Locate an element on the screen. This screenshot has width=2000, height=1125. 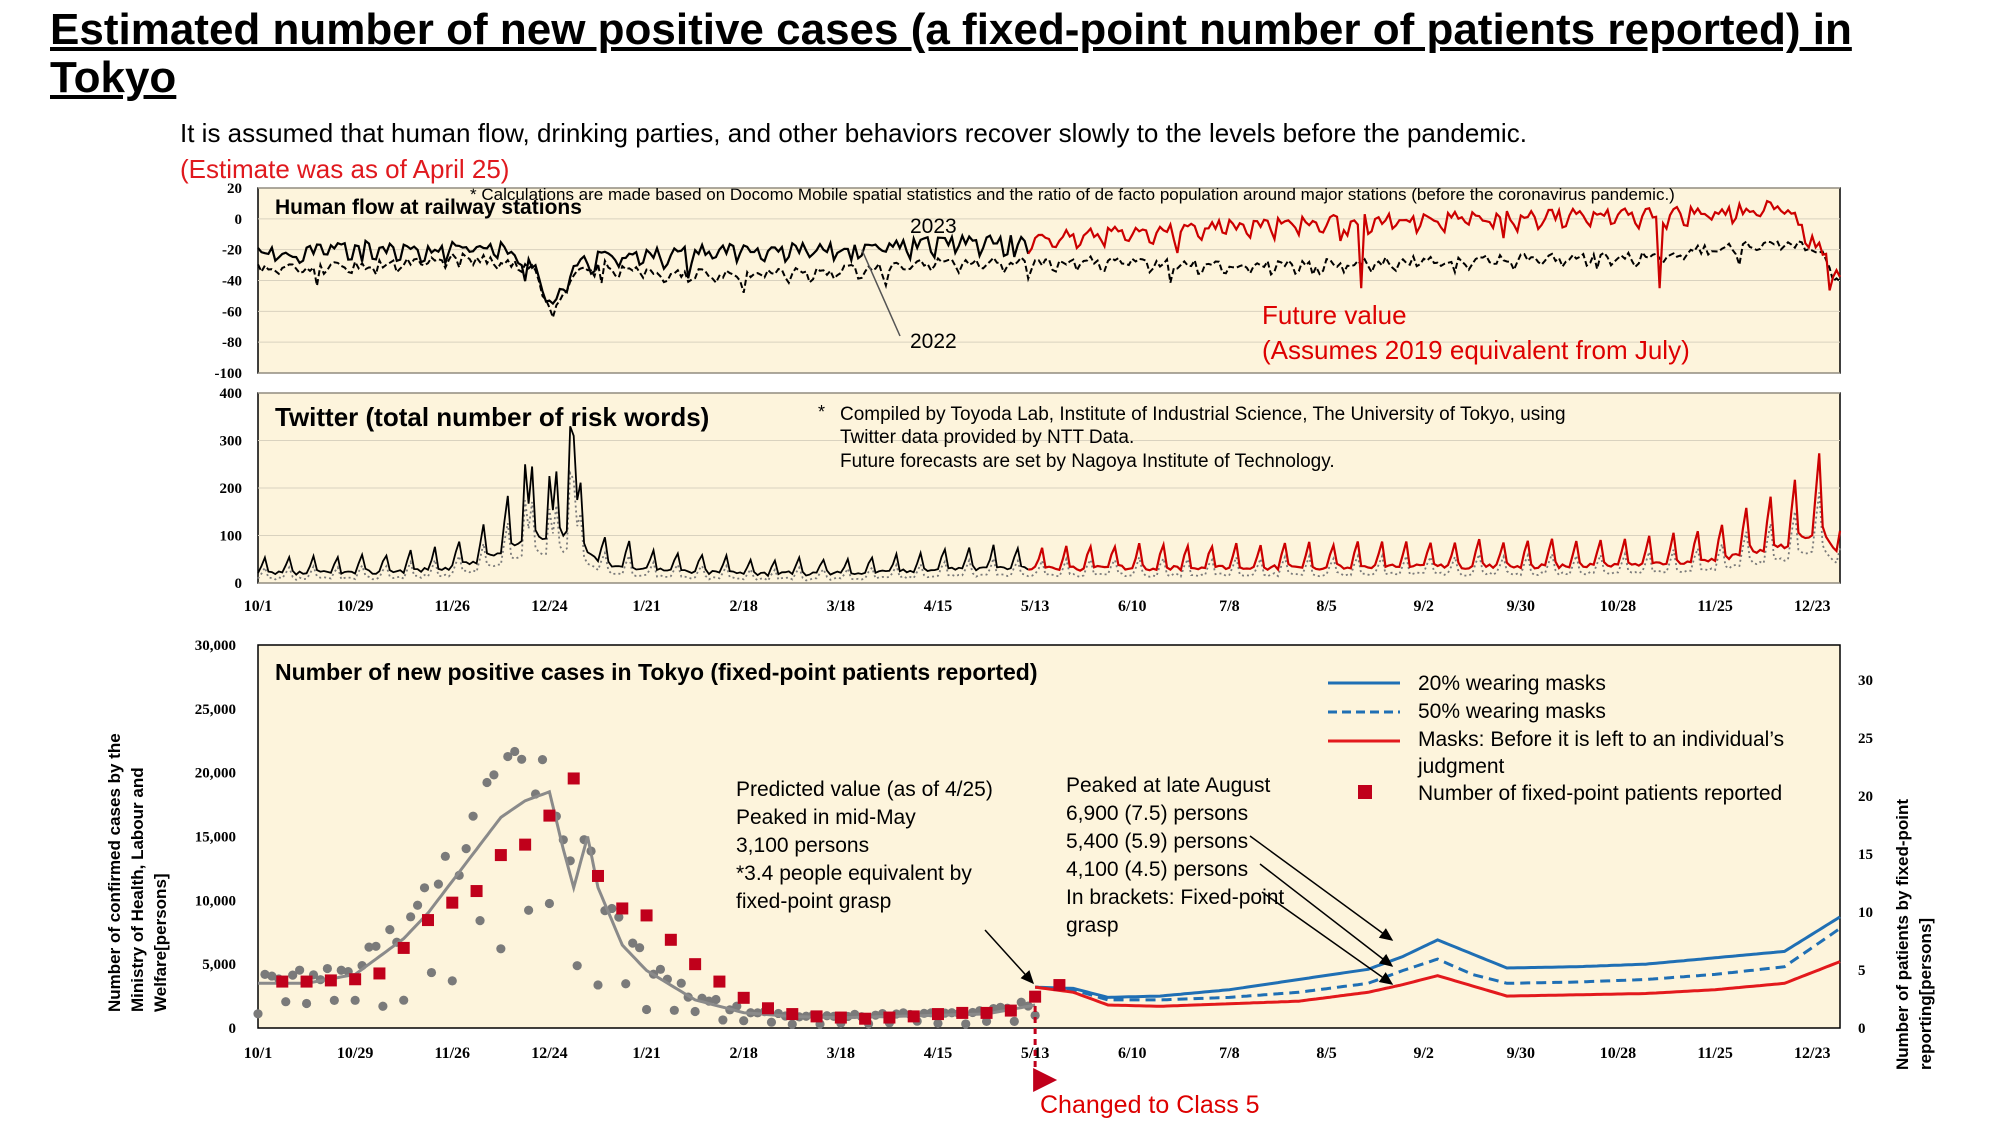
cases-y2-axis-title-1: Number of patients by fixed-point is located at coordinates (1902, 934).